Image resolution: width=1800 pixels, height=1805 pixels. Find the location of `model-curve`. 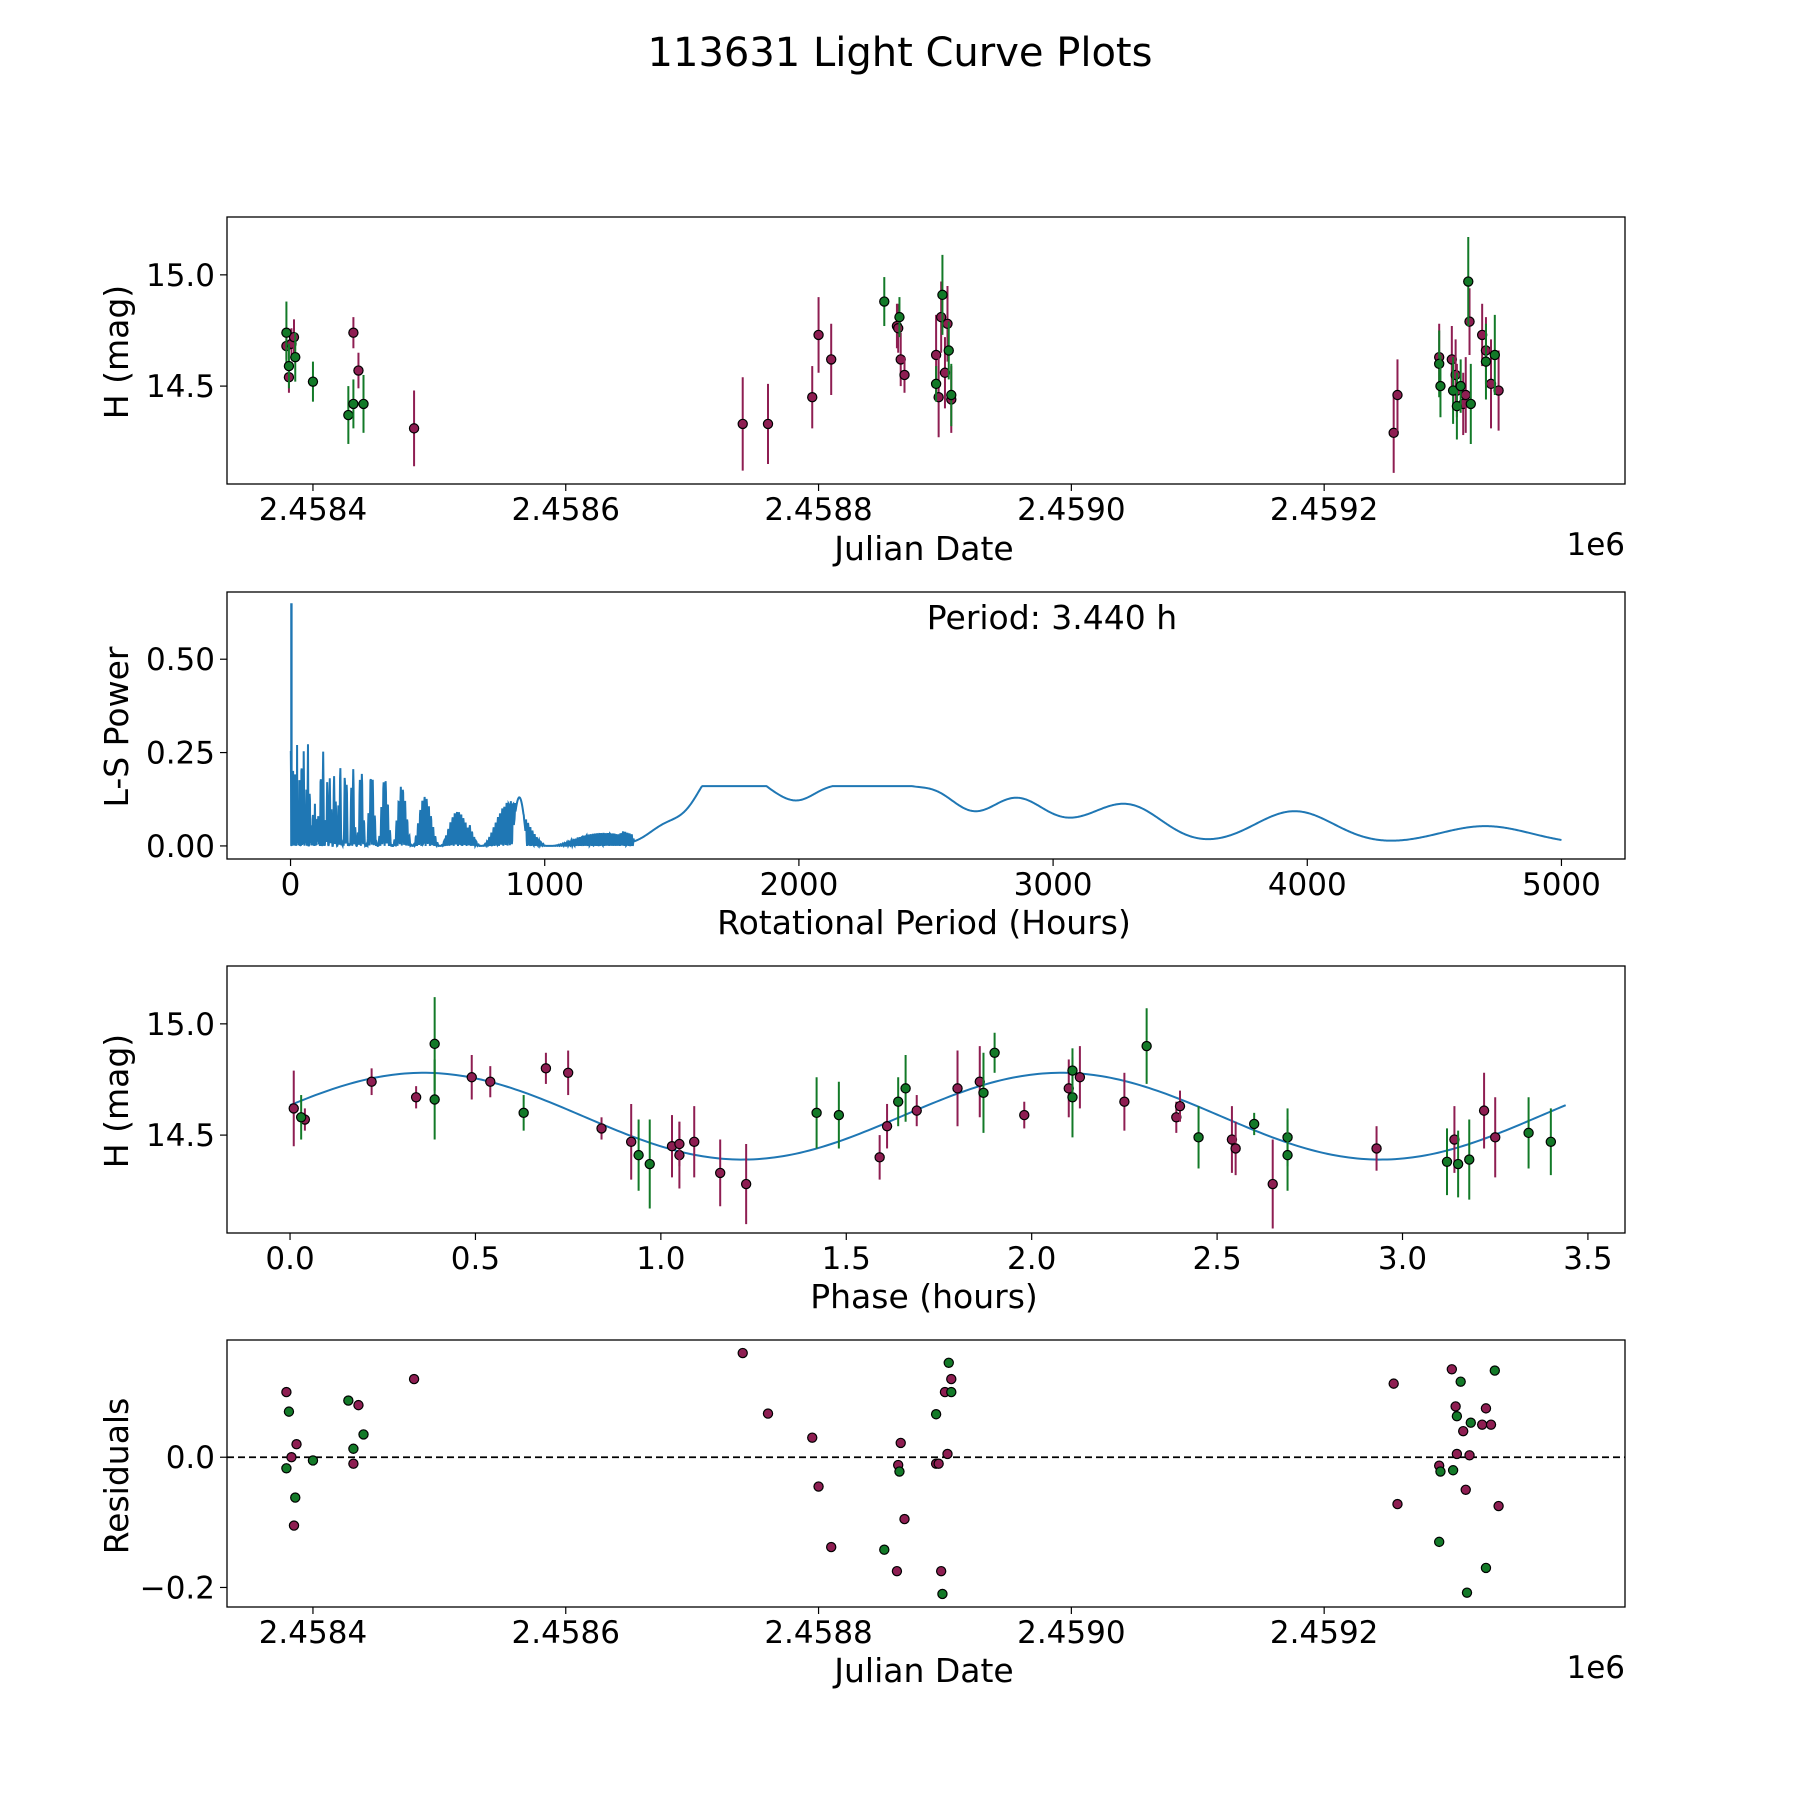

model-curve is located at coordinates (928, 1116).